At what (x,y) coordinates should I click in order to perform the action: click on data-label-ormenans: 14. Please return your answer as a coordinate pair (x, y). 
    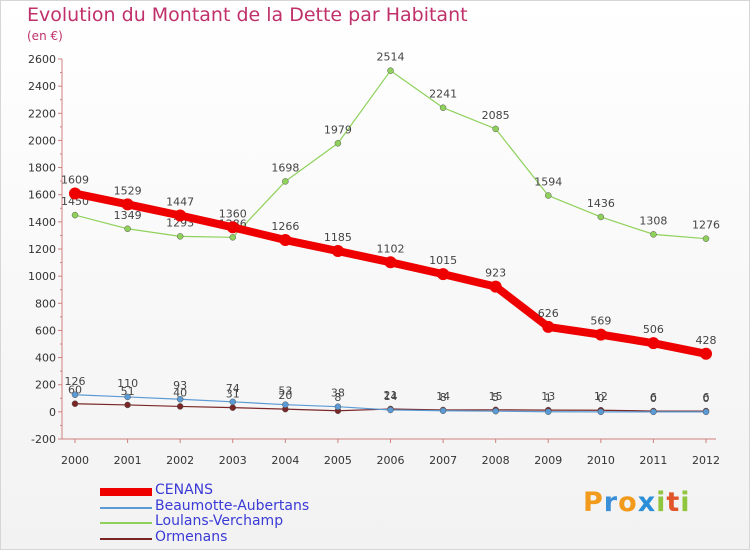
    Looking at the image, I should click on (443, 396).